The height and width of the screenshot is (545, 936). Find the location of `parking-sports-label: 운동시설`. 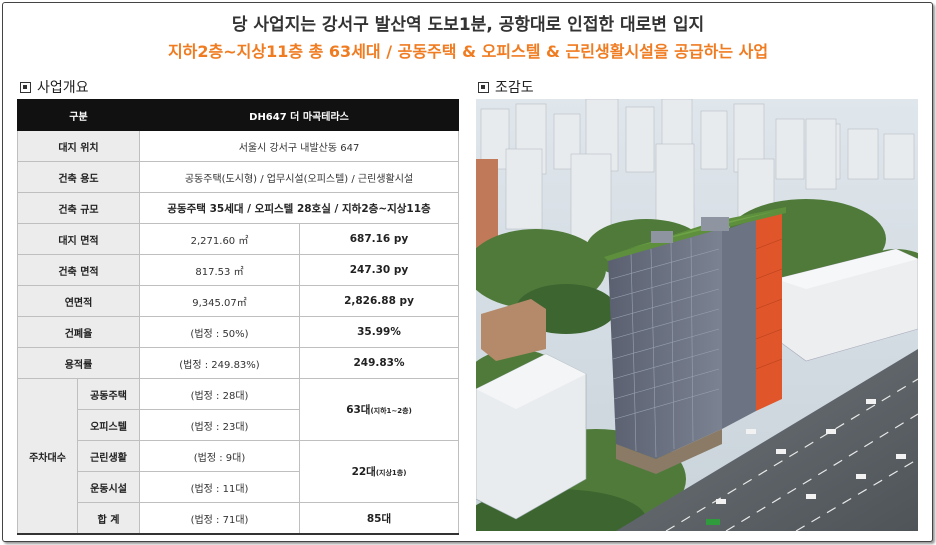

parking-sports-label: 운동시설 is located at coordinates (108, 487).